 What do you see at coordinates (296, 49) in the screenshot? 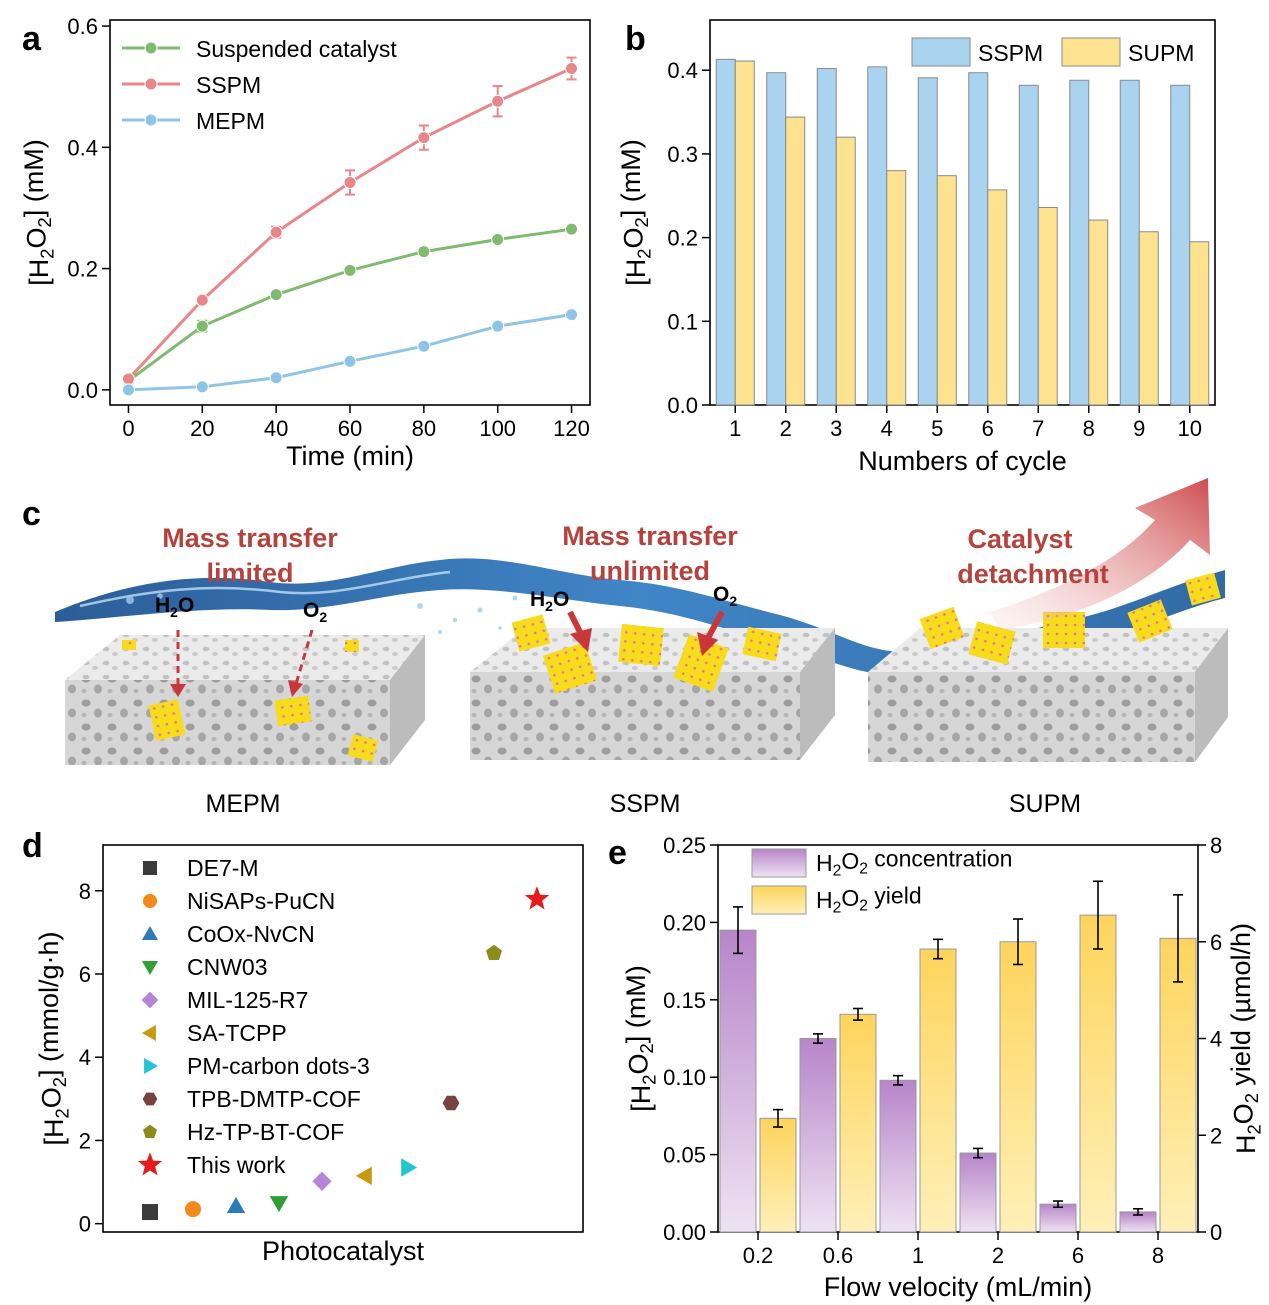
I see `chart-a-legend-label: Suspended catalyst` at bounding box center [296, 49].